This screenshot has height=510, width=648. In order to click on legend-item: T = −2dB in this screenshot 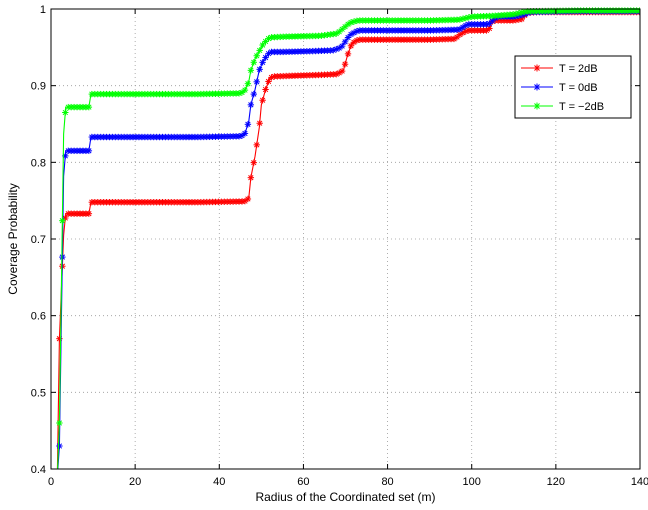, I will do `click(562, 107)`.